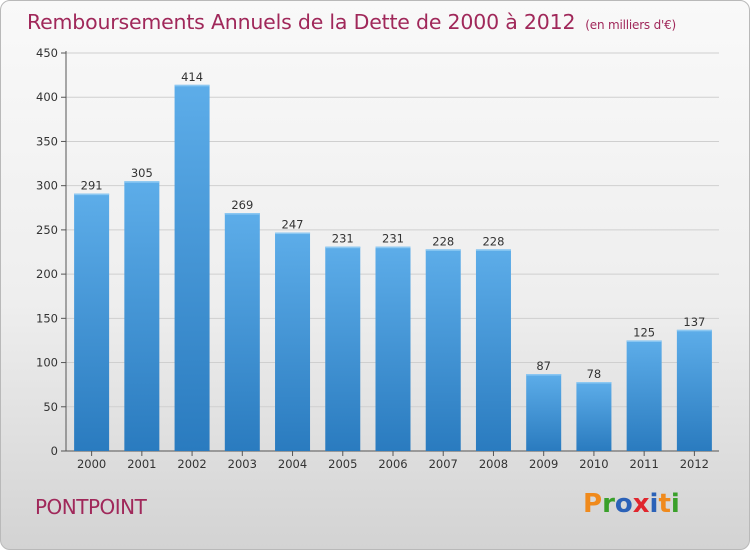  I want to click on y-tick-label: 300, so click(47, 186).